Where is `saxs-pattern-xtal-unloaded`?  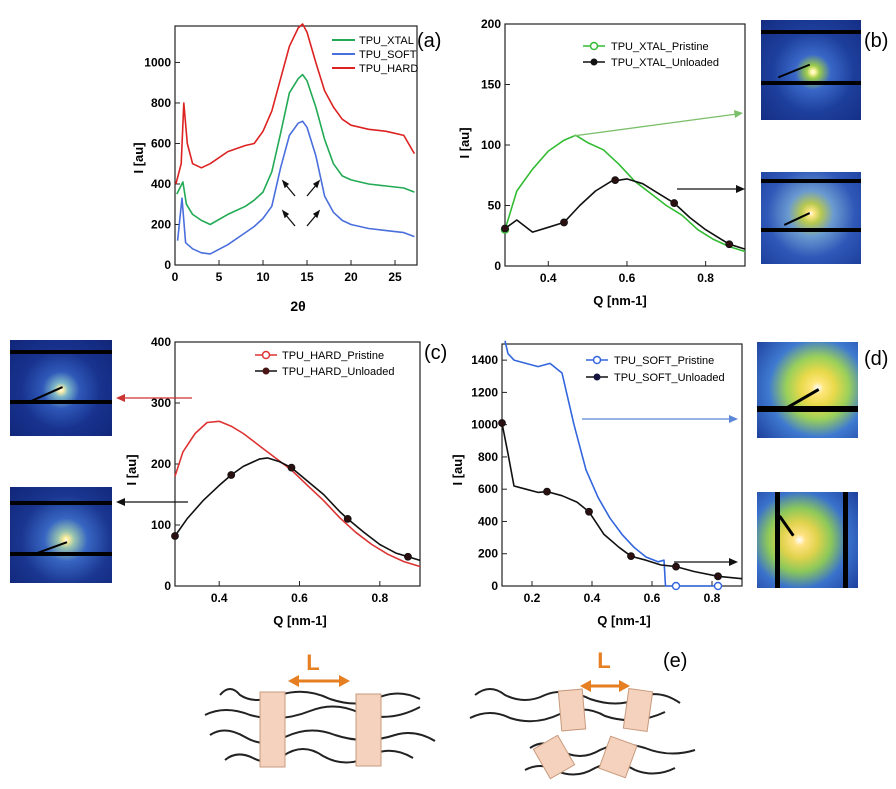 saxs-pattern-xtal-unloaded is located at coordinates (811, 218).